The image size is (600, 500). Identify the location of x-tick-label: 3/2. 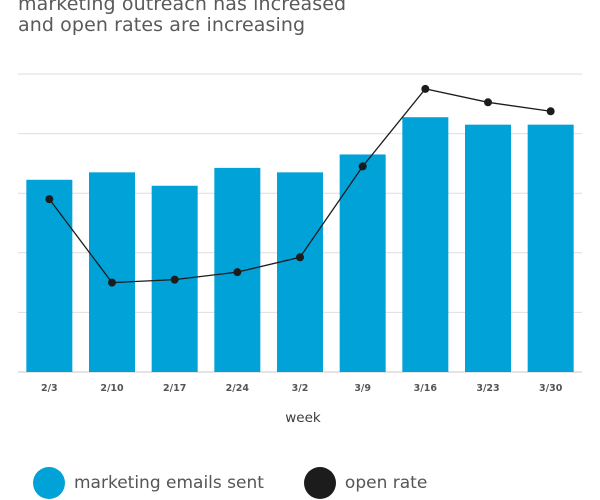
(300, 388).